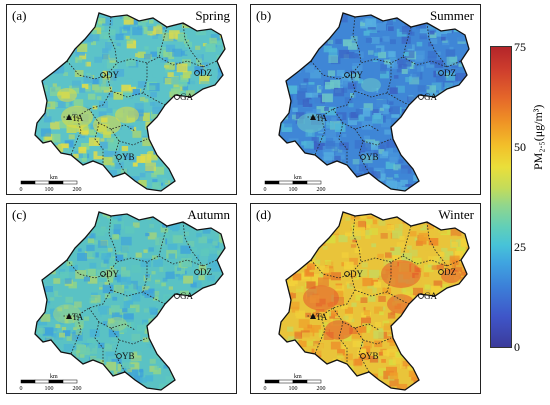 This screenshot has width=550, height=405. Describe the element at coordinates (456, 214) in the screenshot. I see `season-title: Winter` at that location.